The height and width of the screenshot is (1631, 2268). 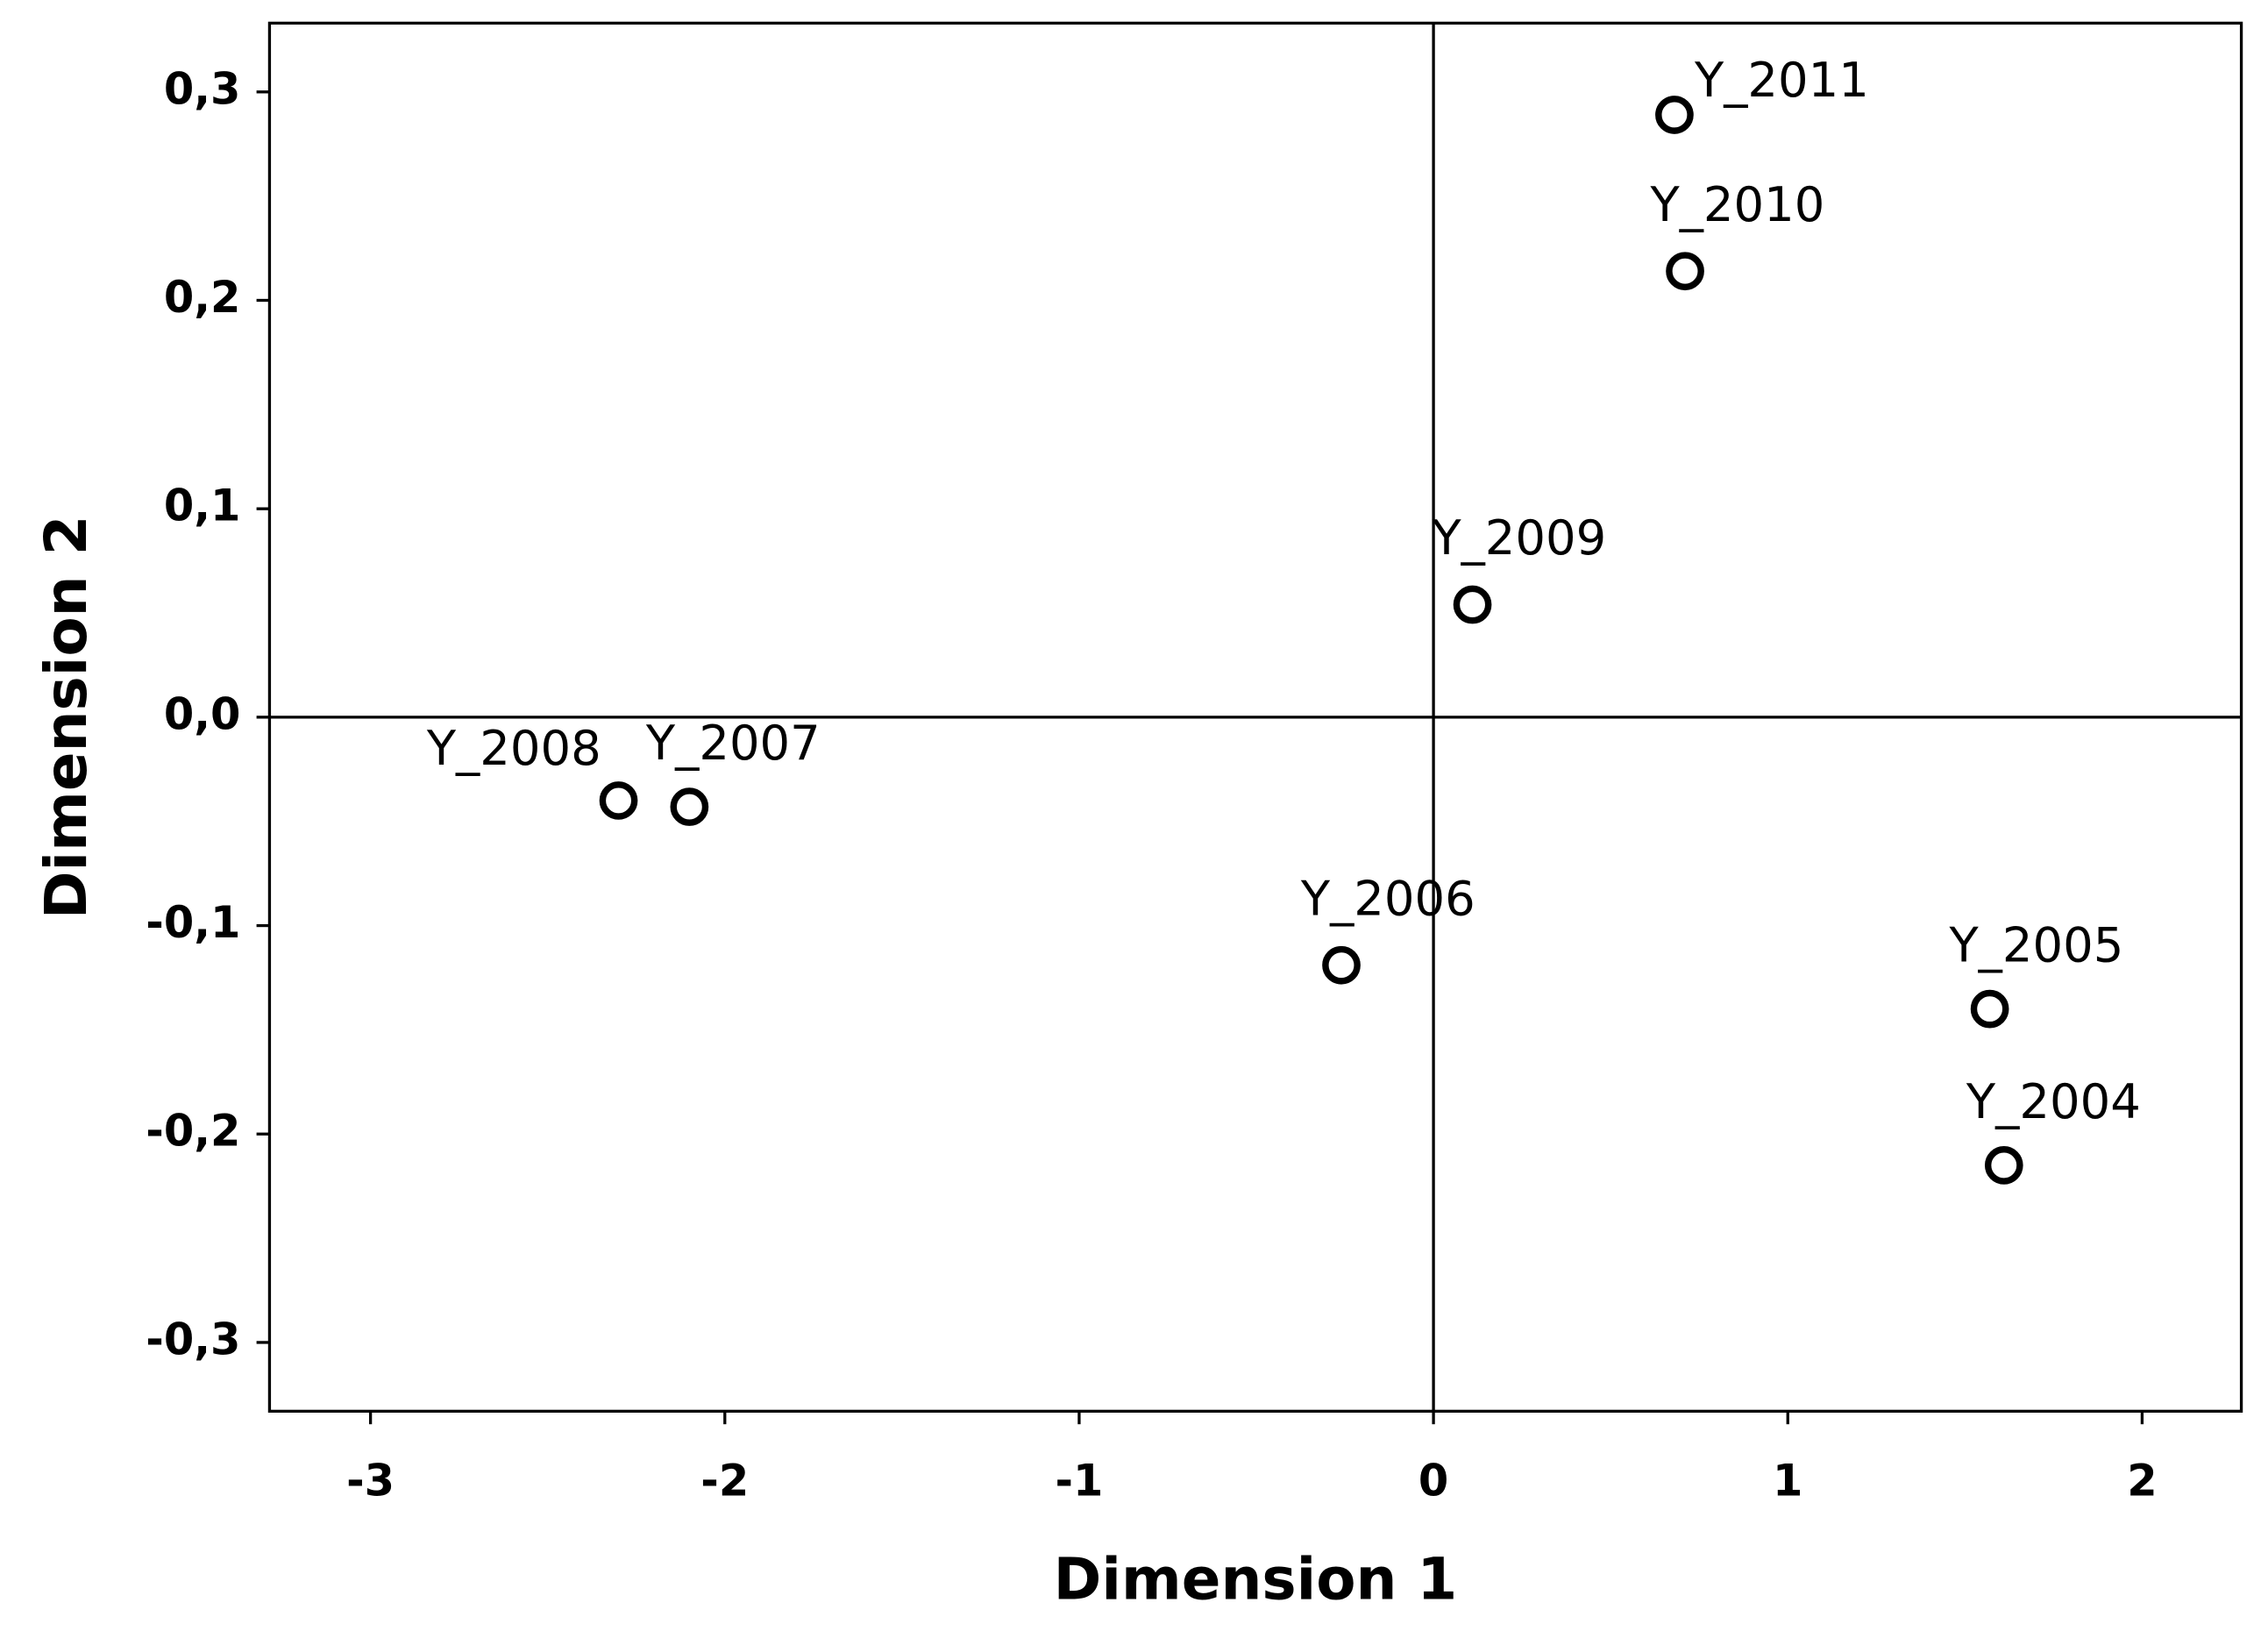 What do you see at coordinates (733, 743) in the screenshot?
I see `point-label: Y_2007` at bounding box center [733, 743].